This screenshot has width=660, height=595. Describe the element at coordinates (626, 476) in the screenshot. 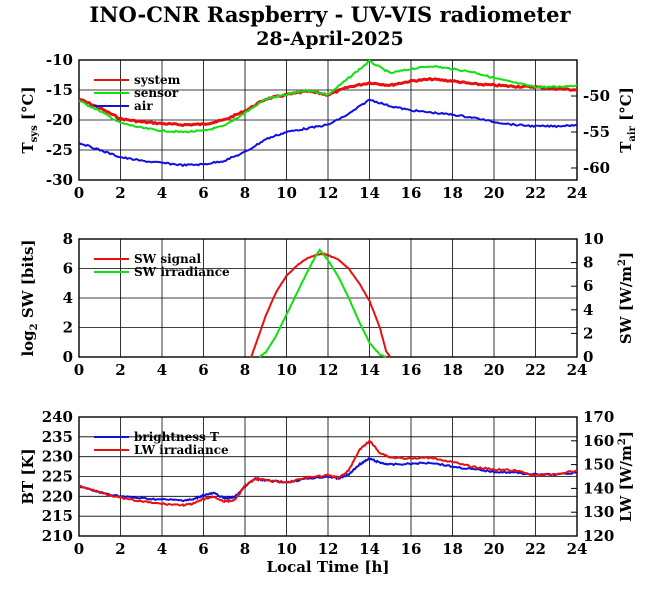

I see `y-axis-label-right: LW [W/m2]` at that location.